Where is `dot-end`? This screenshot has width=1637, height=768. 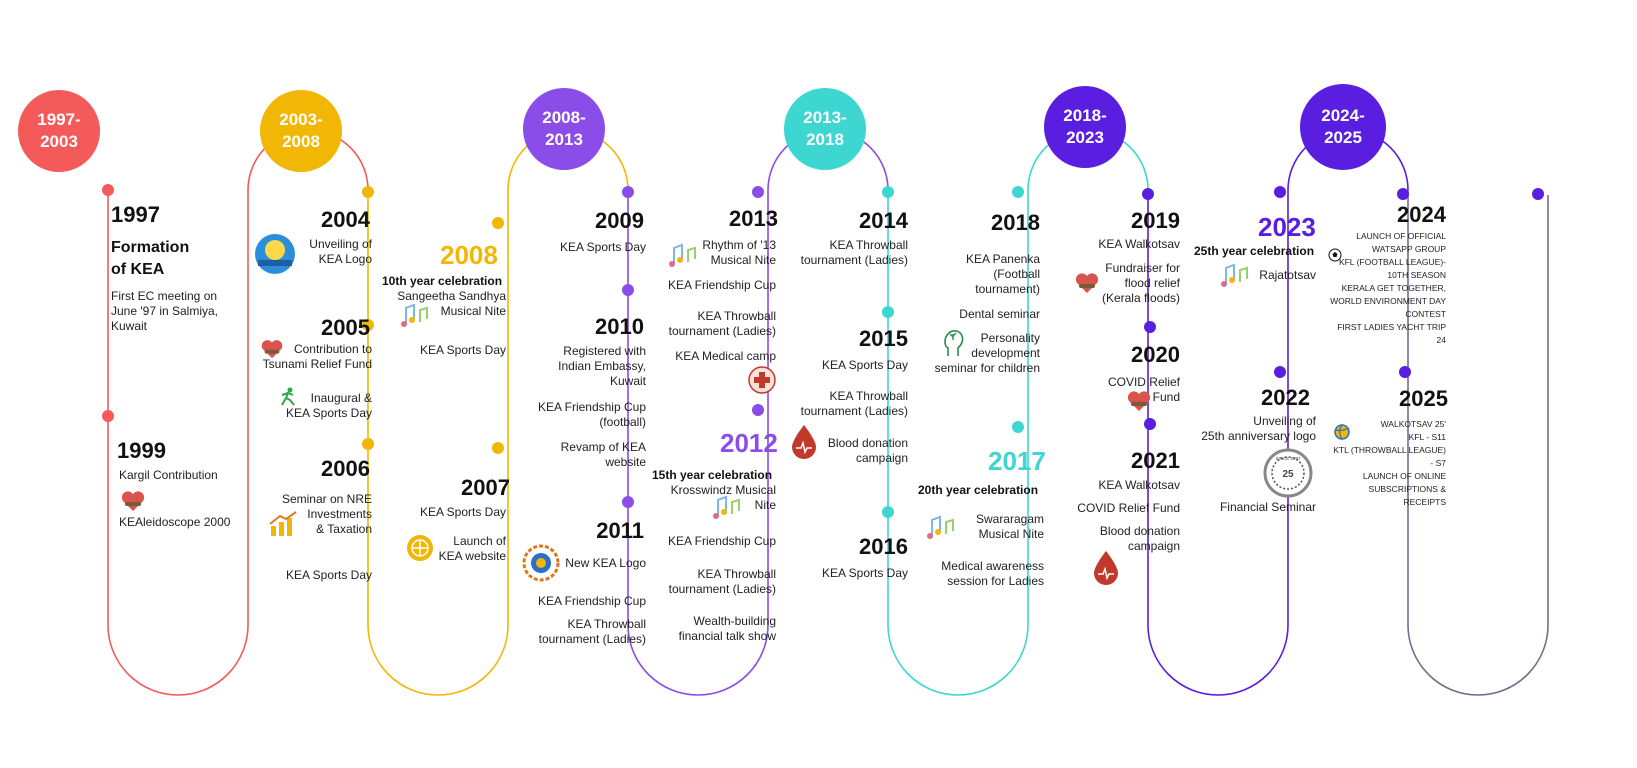 dot-end is located at coordinates (1538, 194).